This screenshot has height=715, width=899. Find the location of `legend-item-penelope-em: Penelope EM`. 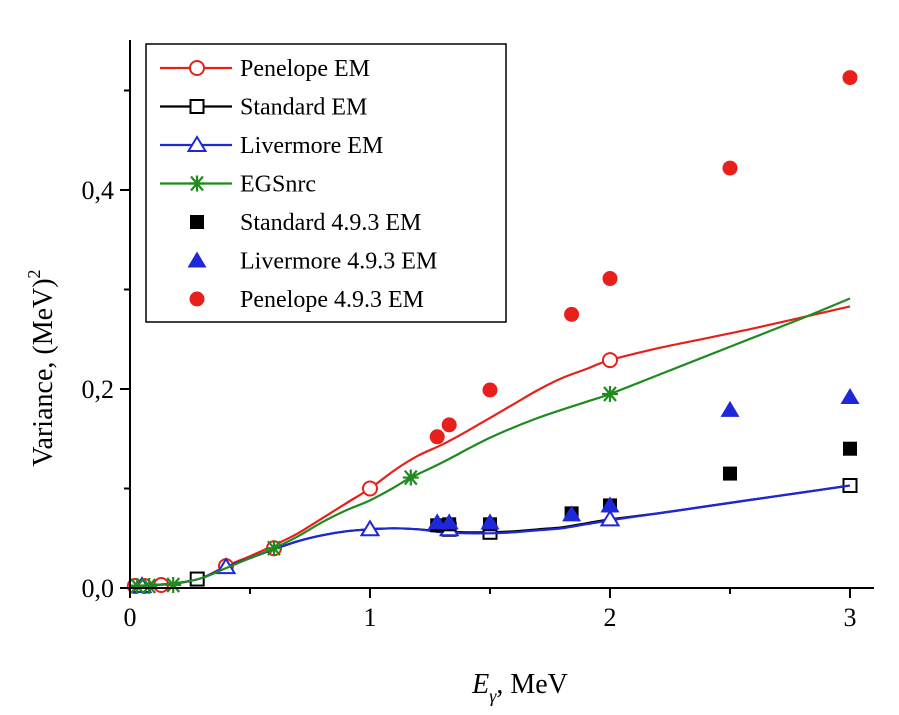

legend-item-penelope-em: Penelope EM is located at coordinates (265, 69).